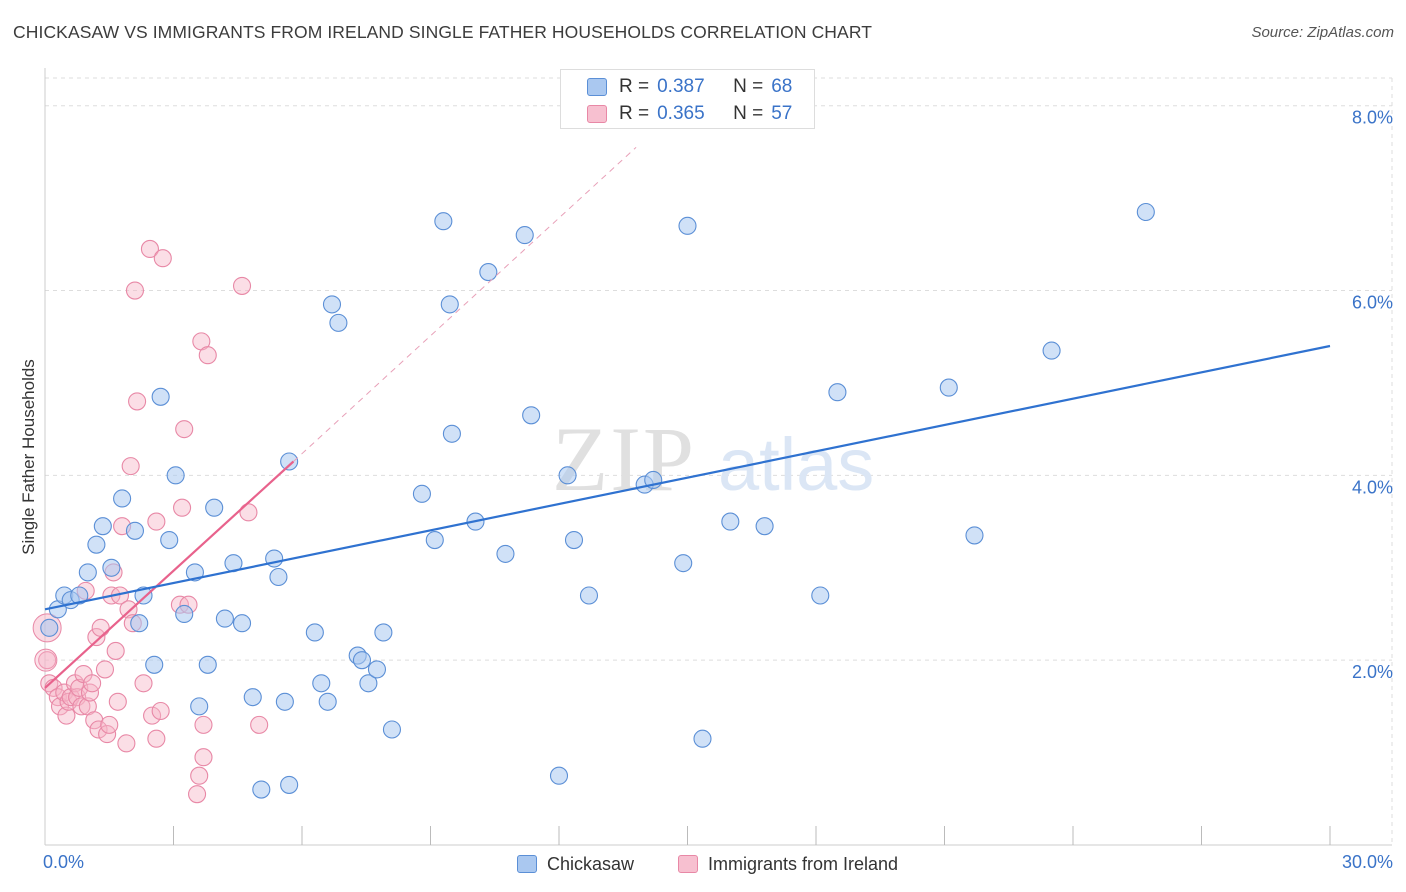 Image resolution: width=1406 pixels, height=892 pixels. Describe the element at coordinates (1372, 487) in the screenshot. I see `y-tick-label: 4.0%` at that location.